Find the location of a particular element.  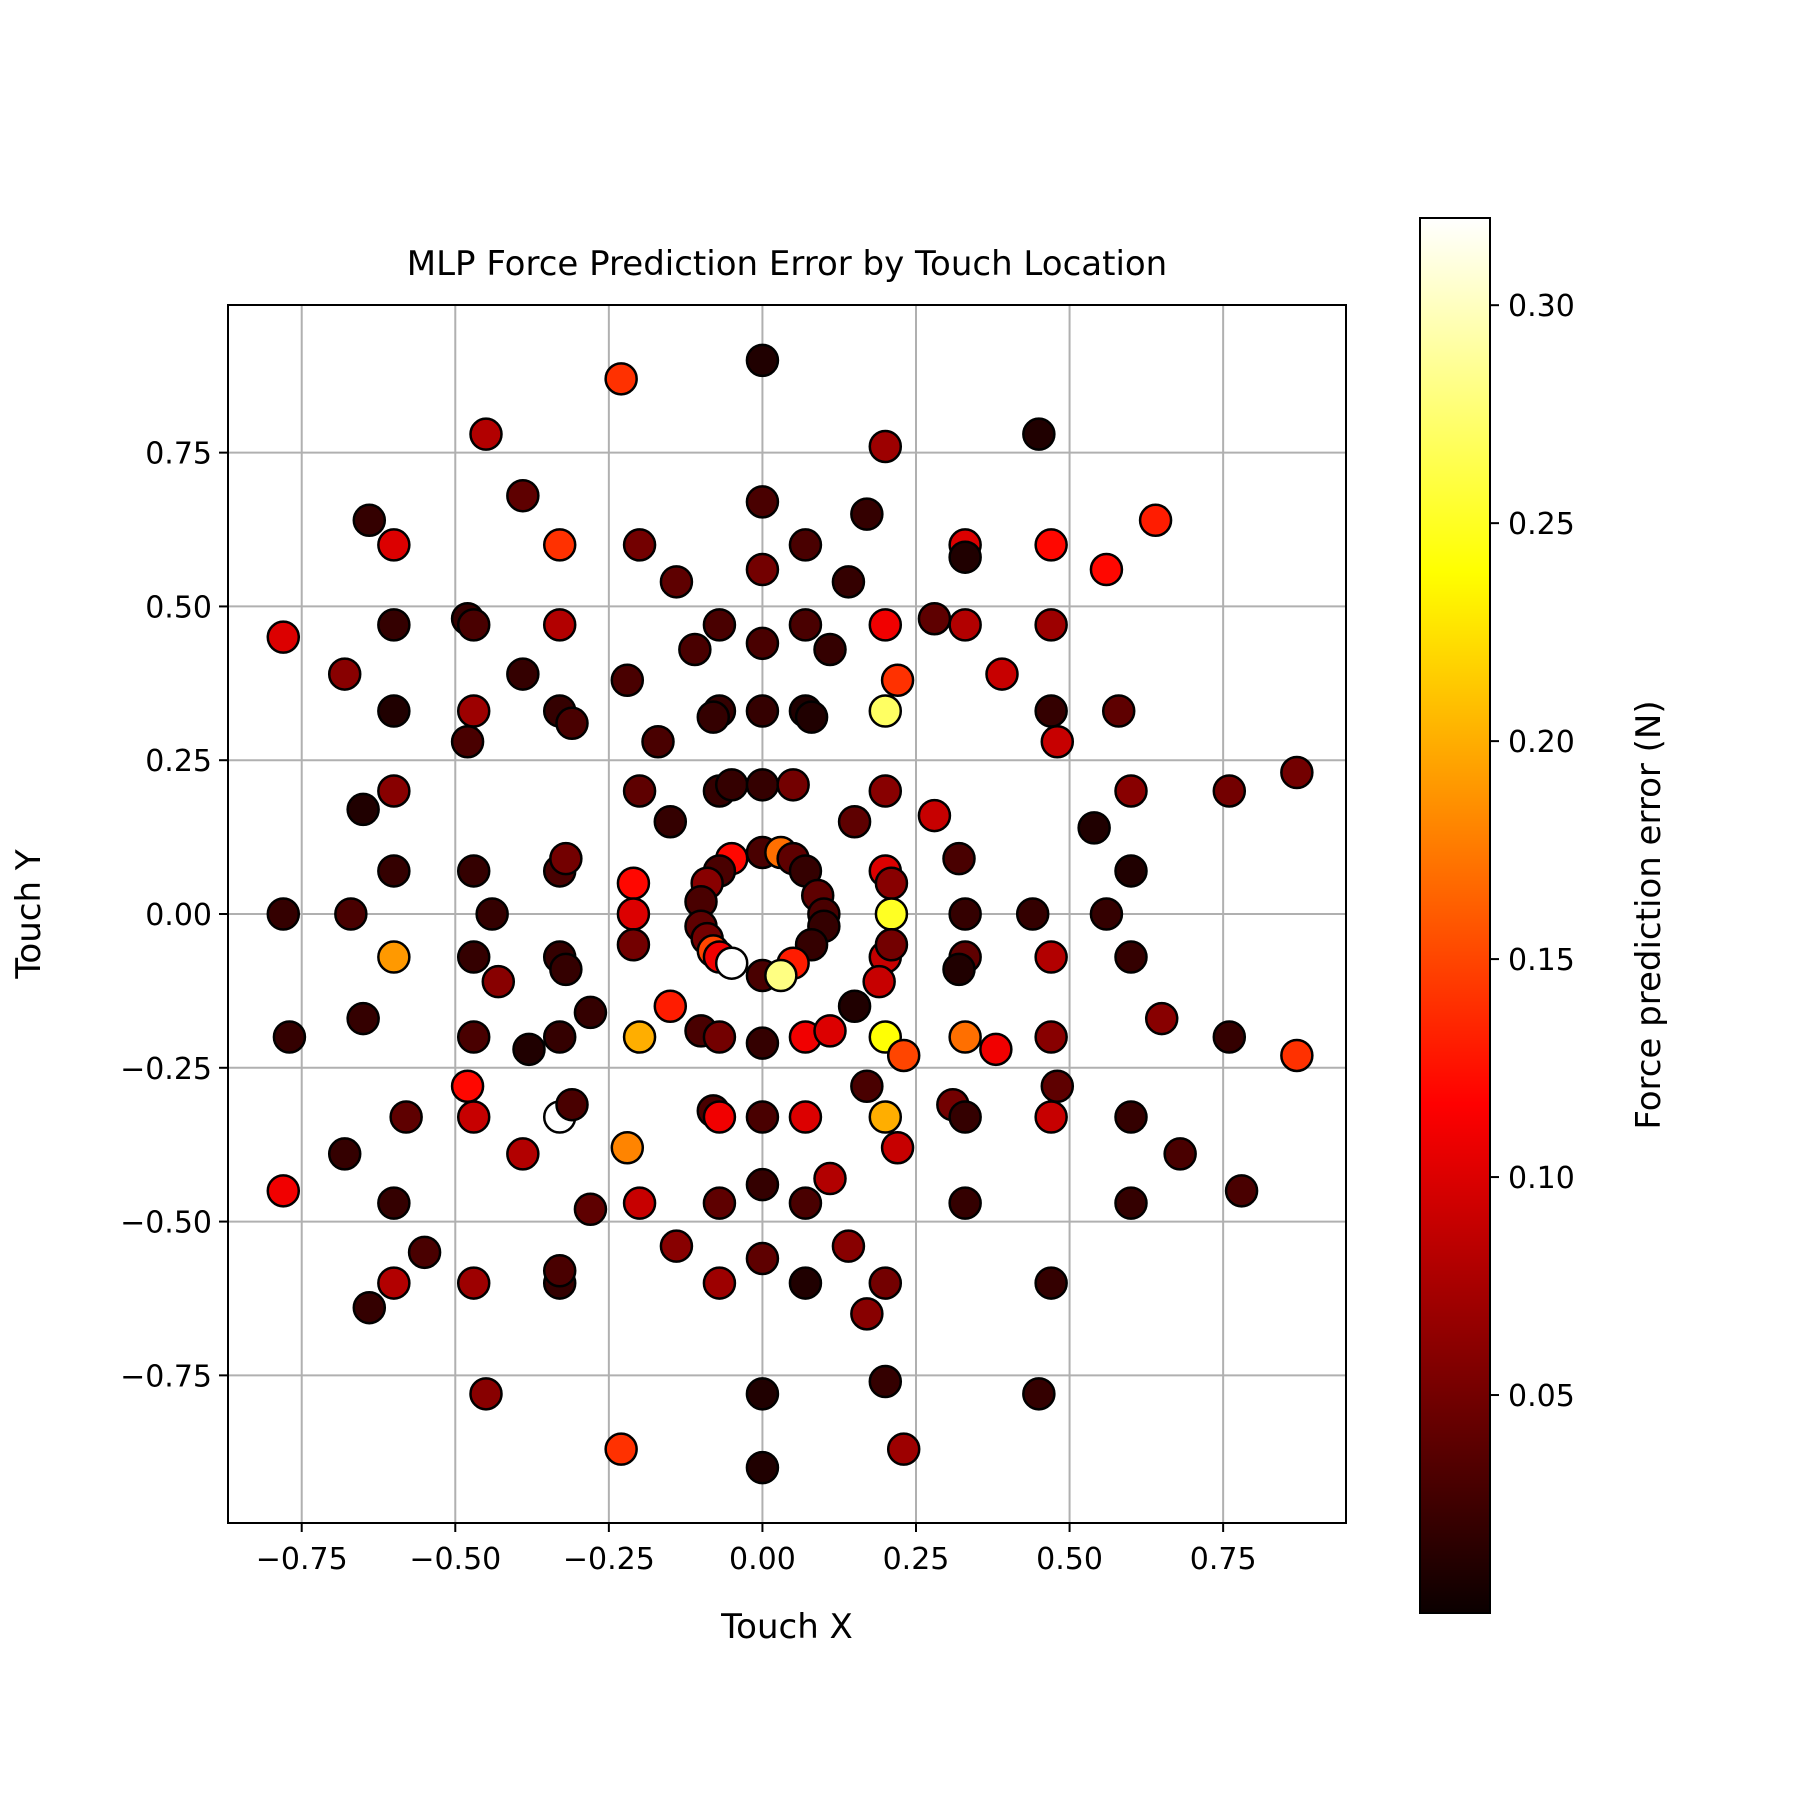

y-axis-label: Touch Y is located at coordinates (29, 914).